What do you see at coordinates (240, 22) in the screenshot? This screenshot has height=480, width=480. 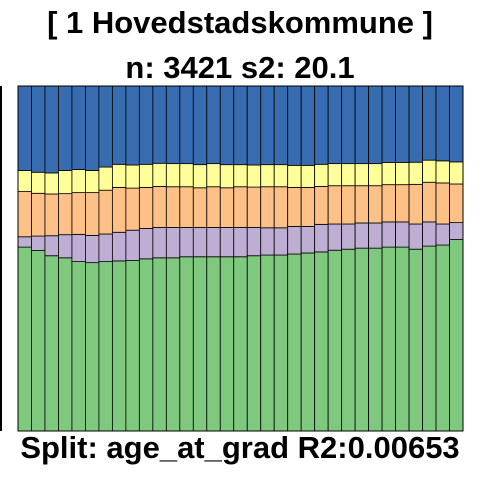 I see `chart-title: [ 1 Hovedstadskommune ]` at bounding box center [240, 22].